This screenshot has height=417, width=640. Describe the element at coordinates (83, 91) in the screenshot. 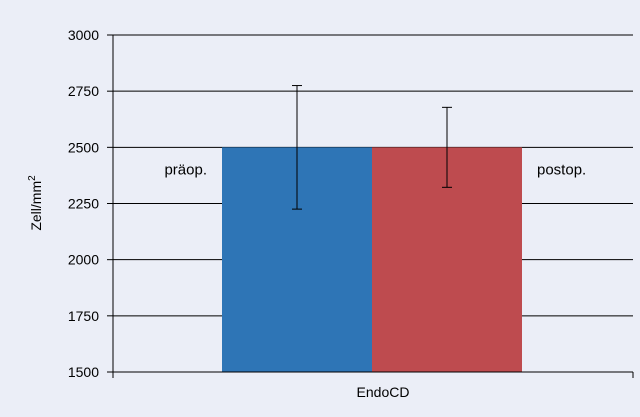

I see `y-tick-label: 2750` at that location.